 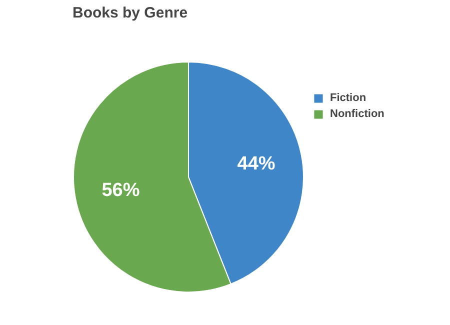 What do you see at coordinates (256, 163) in the screenshot?
I see `data-label: 44%` at bounding box center [256, 163].